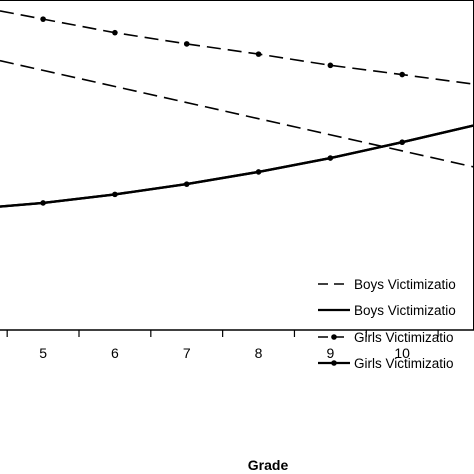 The height and width of the screenshot is (474, 474). I want to click on x-tick-label: 7, so click(187, 353).